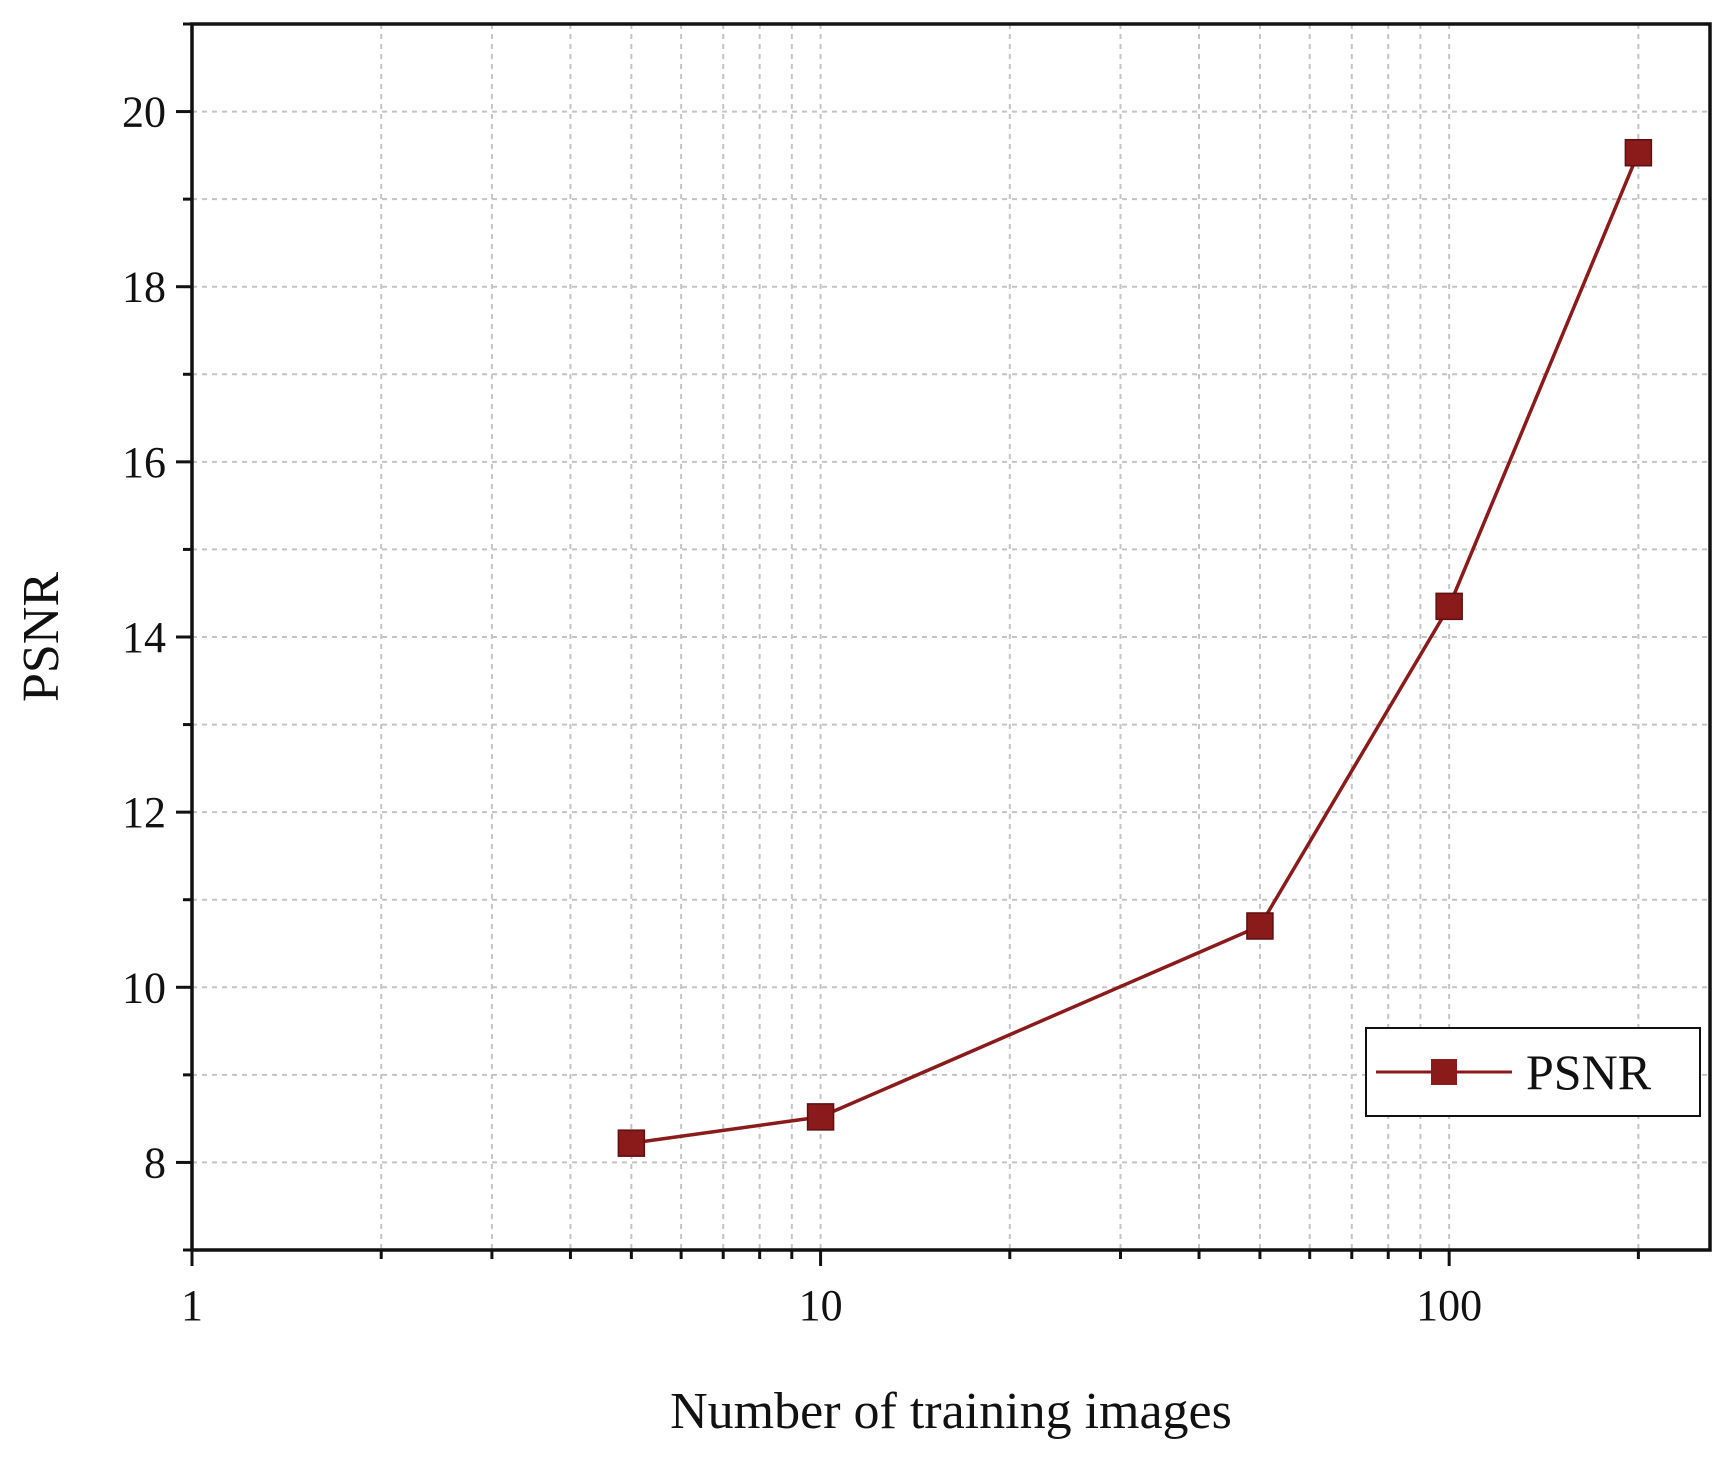  I want to click on y-tick-labels: 8 10 12 14 16 18 20, so click(144, 638).